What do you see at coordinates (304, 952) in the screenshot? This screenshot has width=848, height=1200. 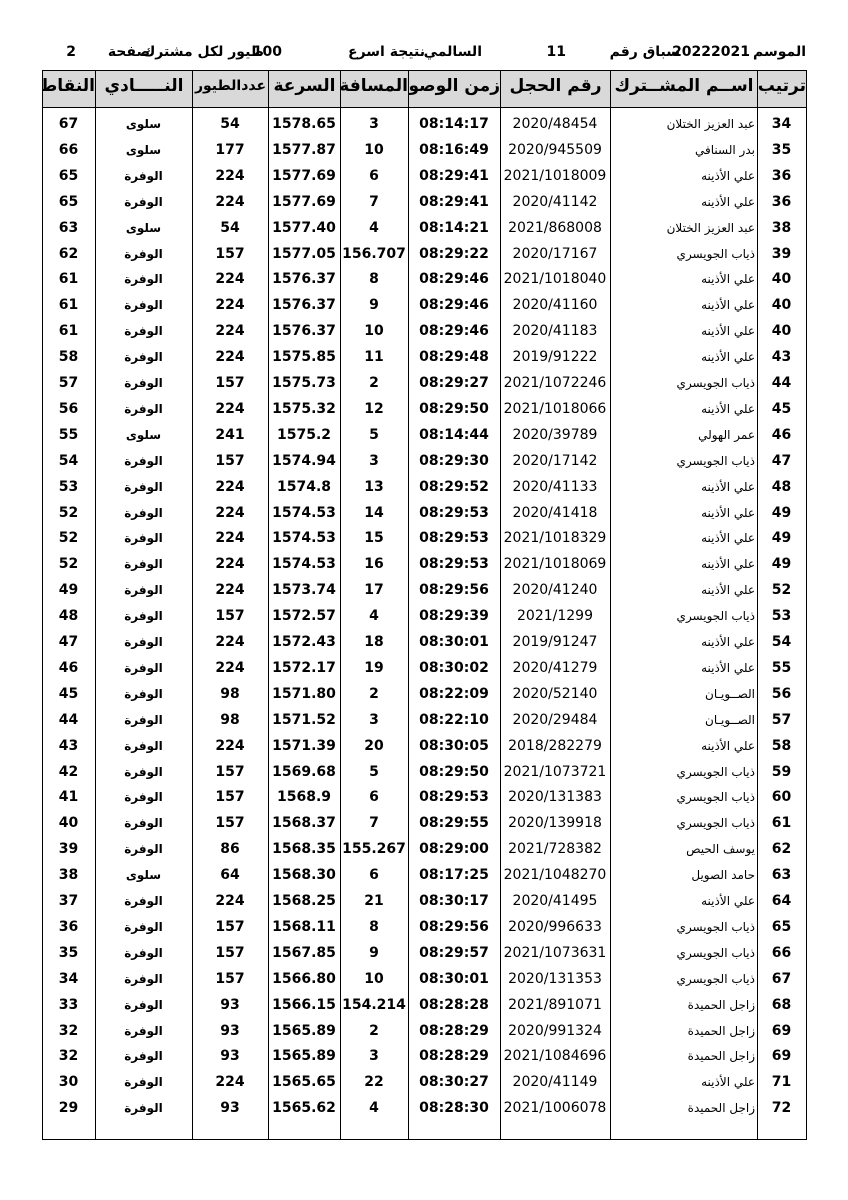 I see `table-cell: 1567.85` at bounding box center [304, 952].